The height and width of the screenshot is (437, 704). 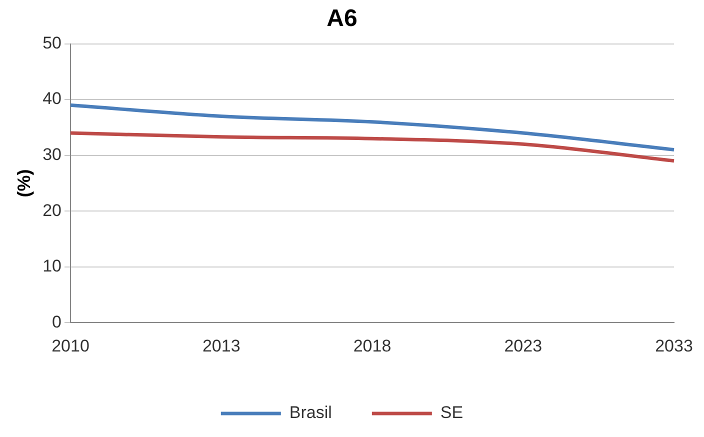 What do you see at coordinates (674, 346) in the screenshot?
I see `x-tick-label: 2033` at bounding box center [674, 346].